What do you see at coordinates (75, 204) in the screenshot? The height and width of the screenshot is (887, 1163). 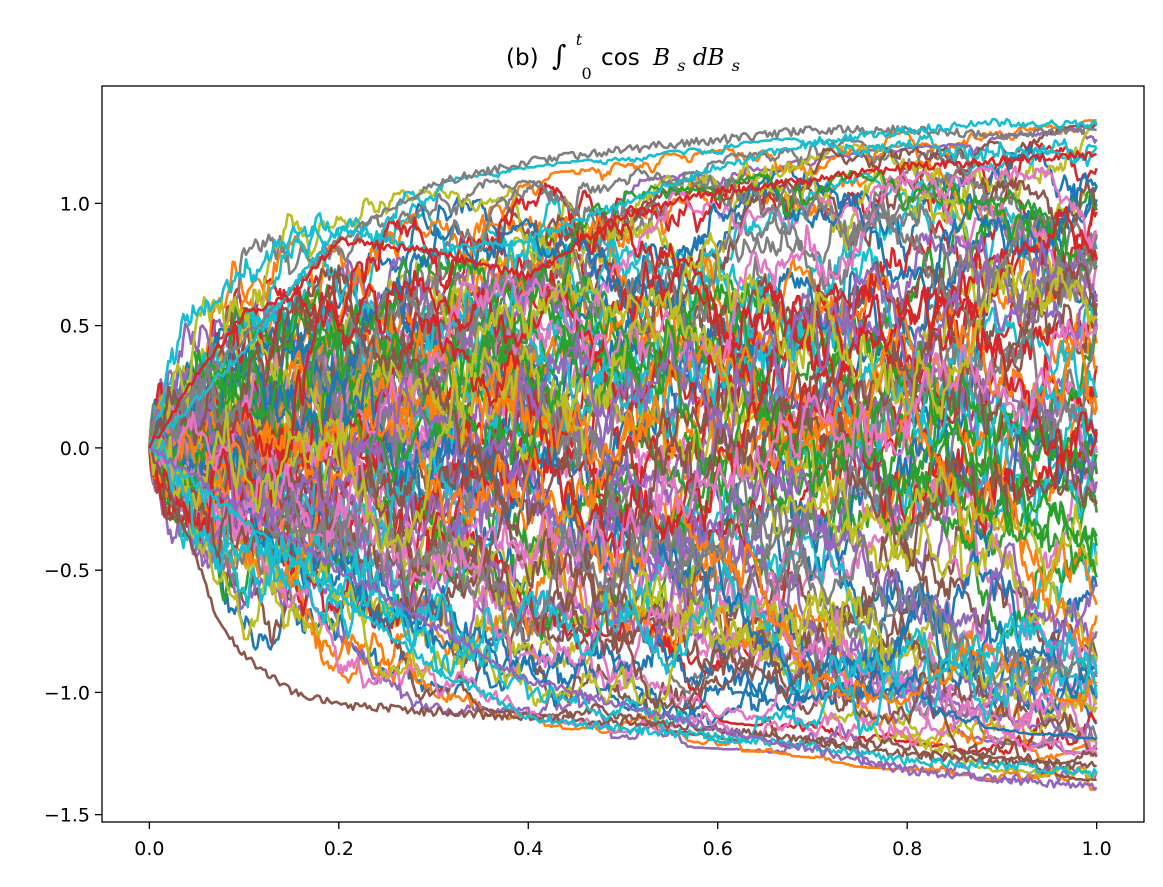 I see `y-tick-label: 1.0` at bounding box center [75, 204].